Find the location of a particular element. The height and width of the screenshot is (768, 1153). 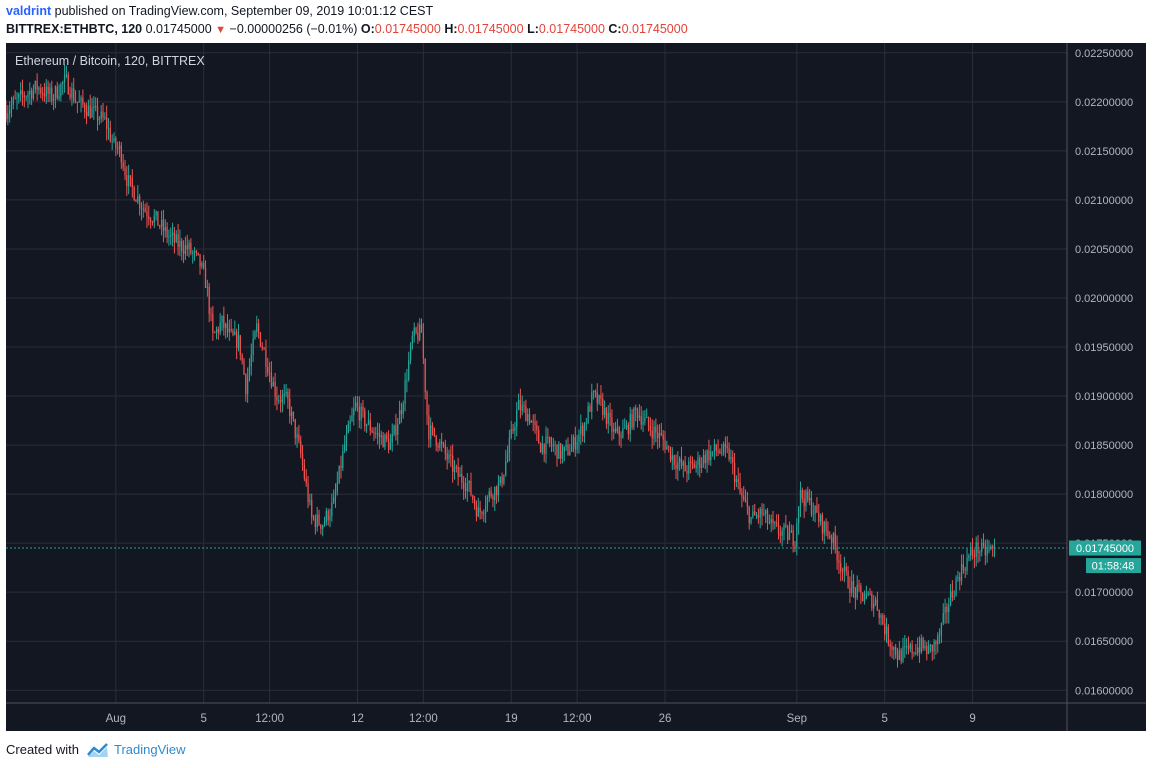

time-axis: Aug 5 12:00 12 12:00 19 12:00 26 Sep 5 9 is located at coordinates (541, 719).